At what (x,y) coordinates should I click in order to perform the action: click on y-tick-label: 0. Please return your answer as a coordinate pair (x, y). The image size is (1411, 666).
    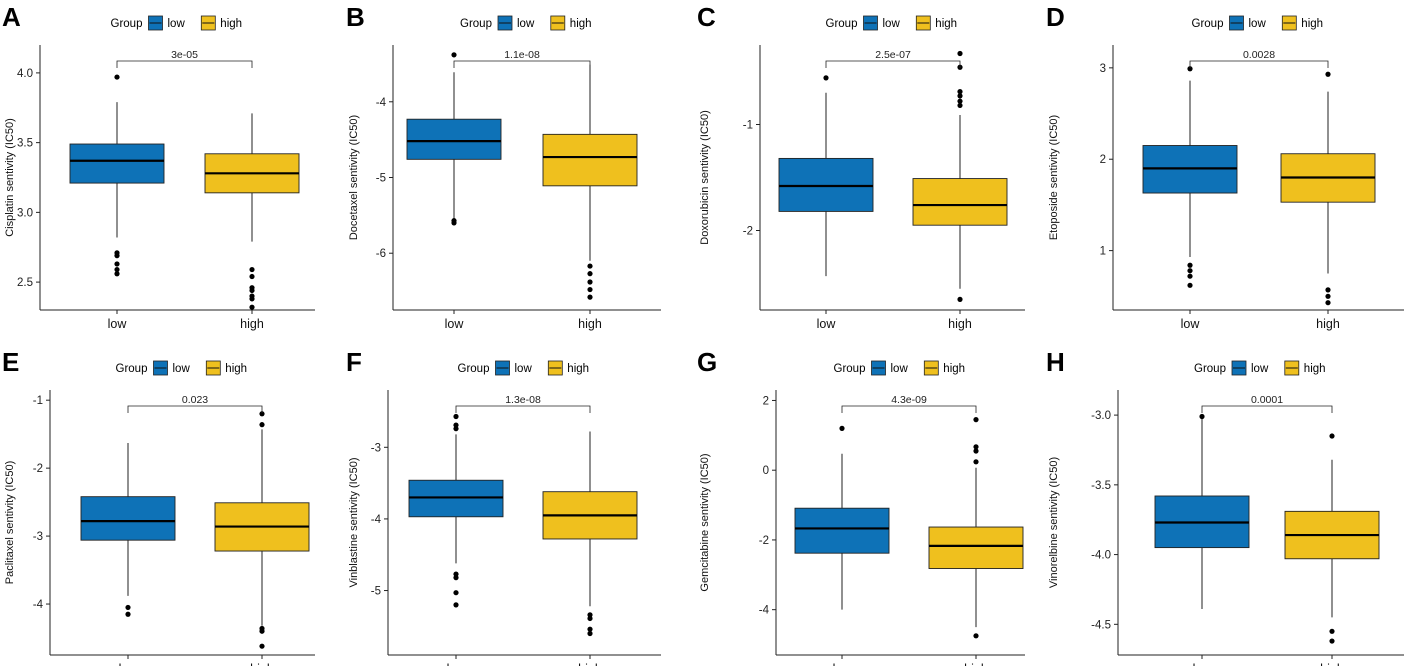
    Looking at the image, I should click on (766, 471).